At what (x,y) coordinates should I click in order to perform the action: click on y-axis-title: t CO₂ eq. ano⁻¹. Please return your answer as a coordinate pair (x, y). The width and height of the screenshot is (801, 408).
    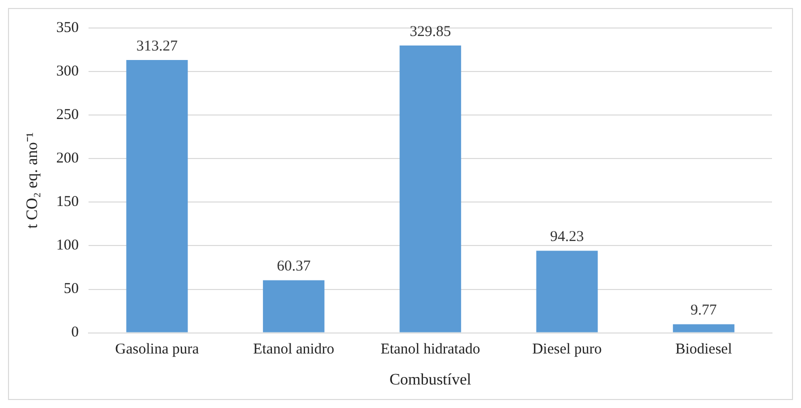
    Looking at the image, I should click on (32, 180).